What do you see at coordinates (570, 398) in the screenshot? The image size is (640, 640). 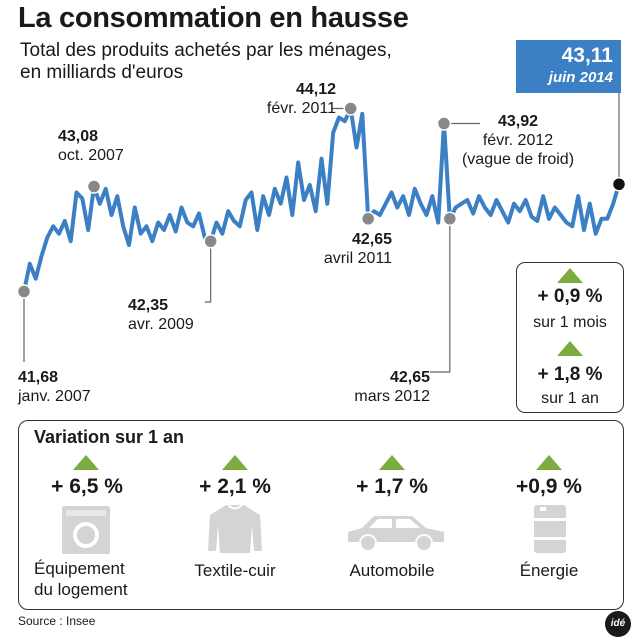 I see `yearly-variation-label: sur 1 an` at bounding box center [570, 398].